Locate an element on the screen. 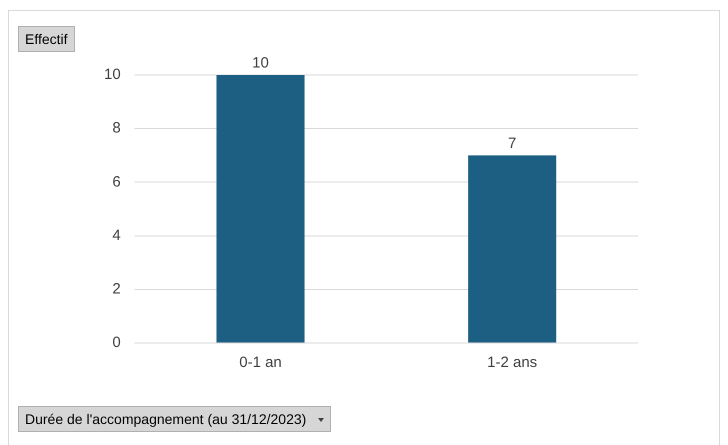  data-label: 10 is located at coordinates (260, 63).